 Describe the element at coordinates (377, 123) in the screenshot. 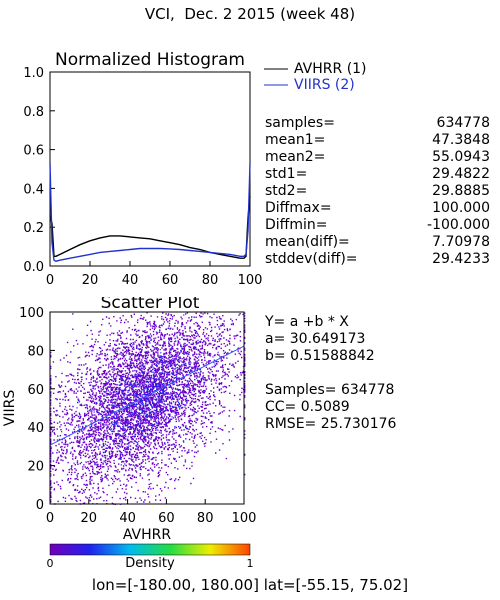

I see `stat-row: samples= 634778` at that location.